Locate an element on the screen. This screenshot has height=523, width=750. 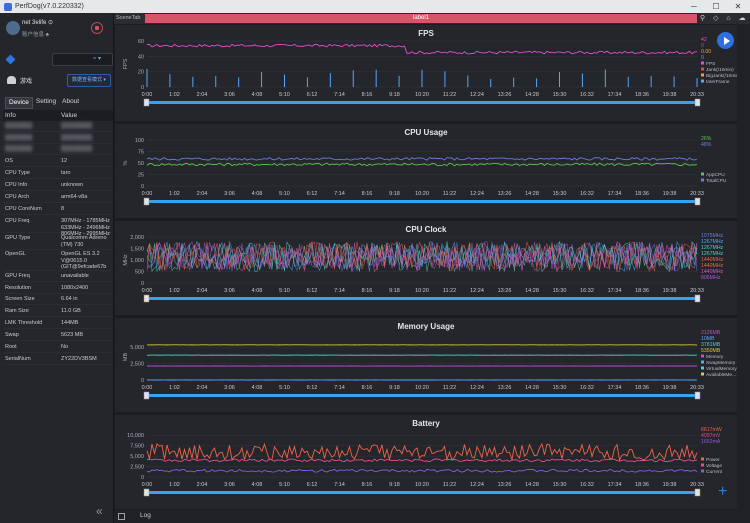
info-row: GPU Type Qualcomm Adreno (TM) 730 is located at coordinates (58, 241).